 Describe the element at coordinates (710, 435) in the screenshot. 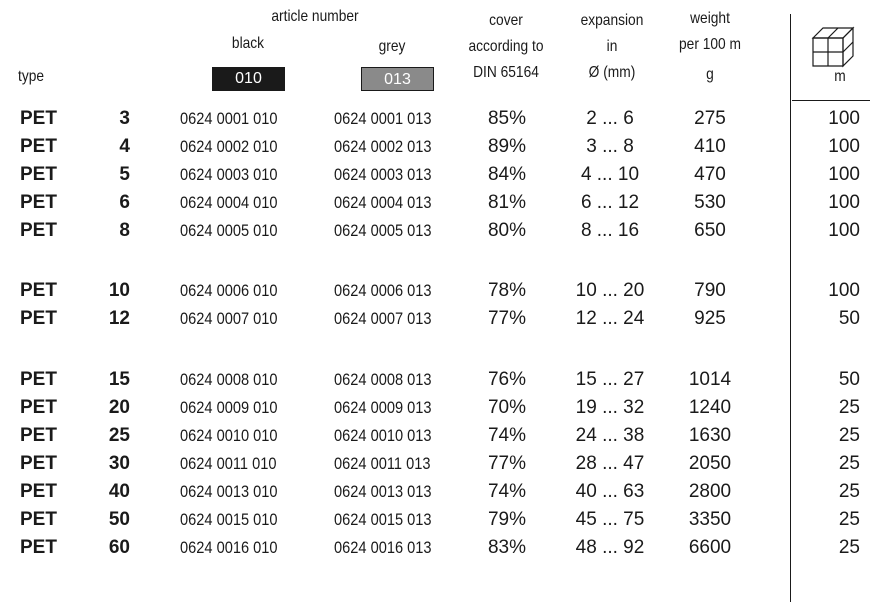

I see `weight-cell: 1630` at that location.